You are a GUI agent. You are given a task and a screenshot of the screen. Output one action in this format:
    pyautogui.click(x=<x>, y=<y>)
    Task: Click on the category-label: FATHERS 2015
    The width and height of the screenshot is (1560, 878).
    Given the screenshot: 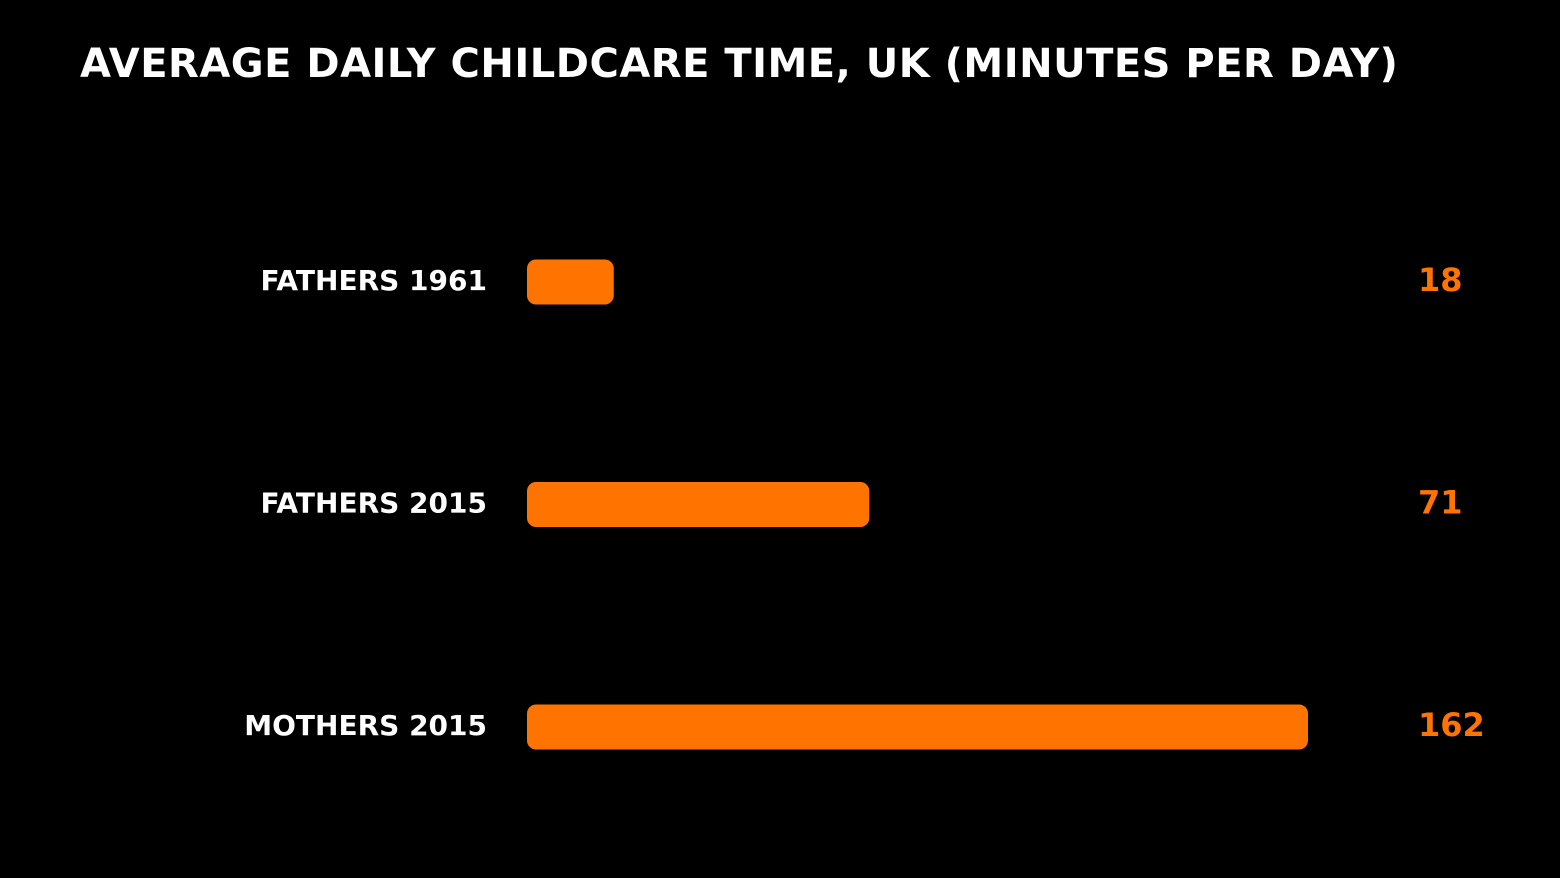 What is the action you would take?
    pyautogui.click(x=374, y=503)
    